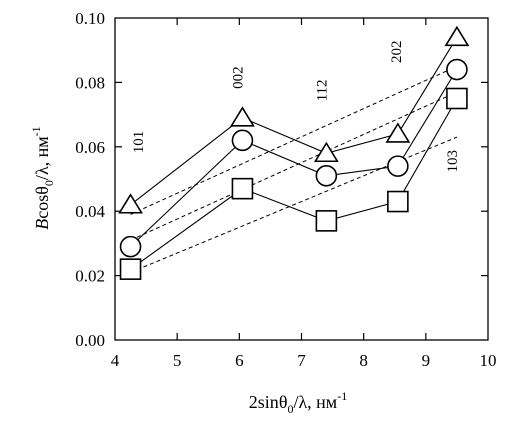 The width and height of the screenshot is (510, 423). What do you see at coordinates (90, 340) in the screenshot?
I see `y-tick-label: 0.00` at bounding box center [90, 340].